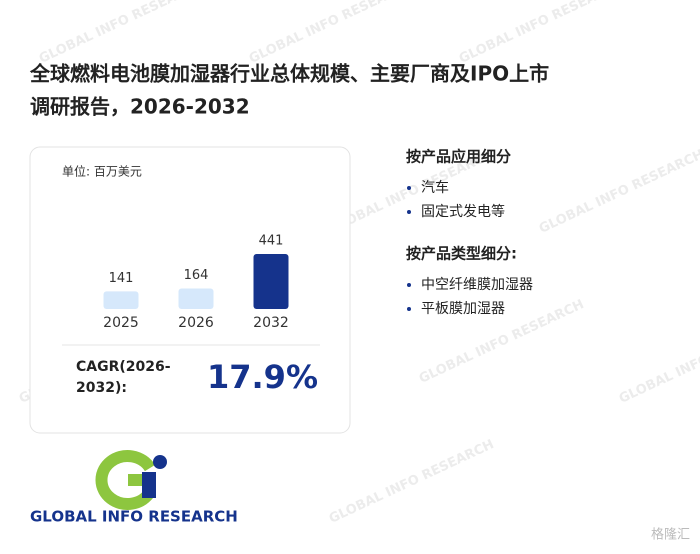  What do you see at coordinates (477, 285) in the screenshot?
I see `segment-item: 中空纤维膜加湿器` at bounding box center [477, 285].